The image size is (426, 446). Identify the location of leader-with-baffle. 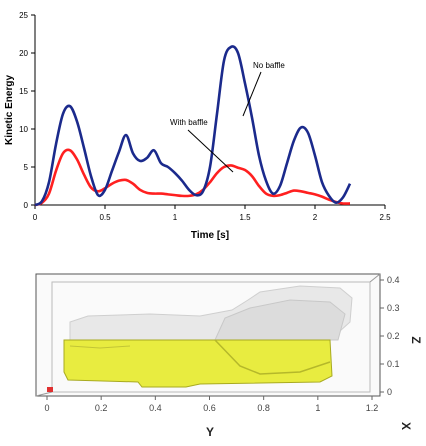
(210, 151).